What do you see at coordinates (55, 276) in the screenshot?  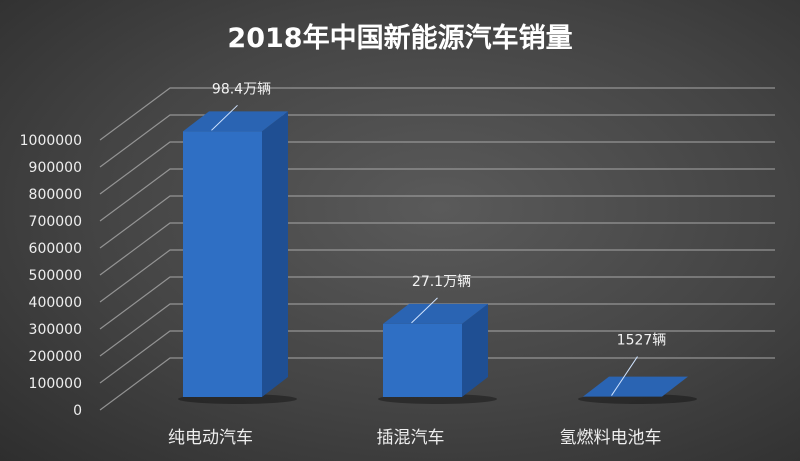 I see `y-tick-label: 500000` at bounding box center [55, 276].